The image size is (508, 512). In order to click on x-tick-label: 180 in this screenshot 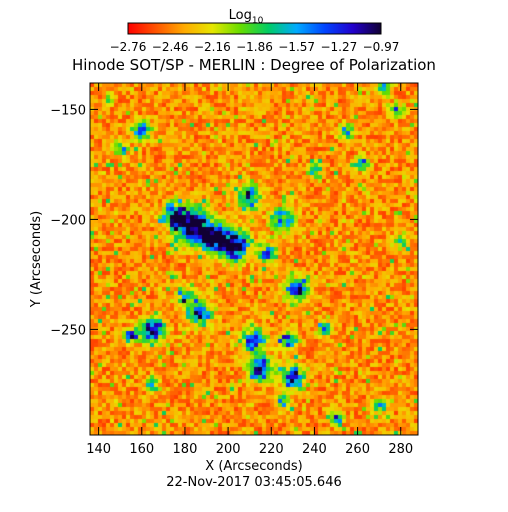, I will do `click(185, 449)`.